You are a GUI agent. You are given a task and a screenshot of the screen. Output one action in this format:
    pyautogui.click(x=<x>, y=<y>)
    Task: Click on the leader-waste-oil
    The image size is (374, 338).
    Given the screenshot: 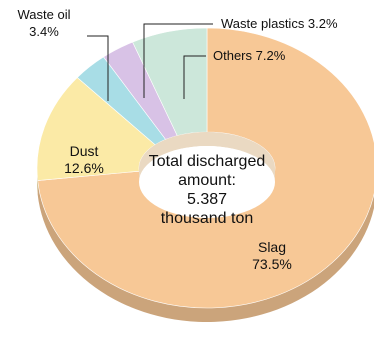 What is the action you would take?
    pyautogui.click(x=98, y=68)
    